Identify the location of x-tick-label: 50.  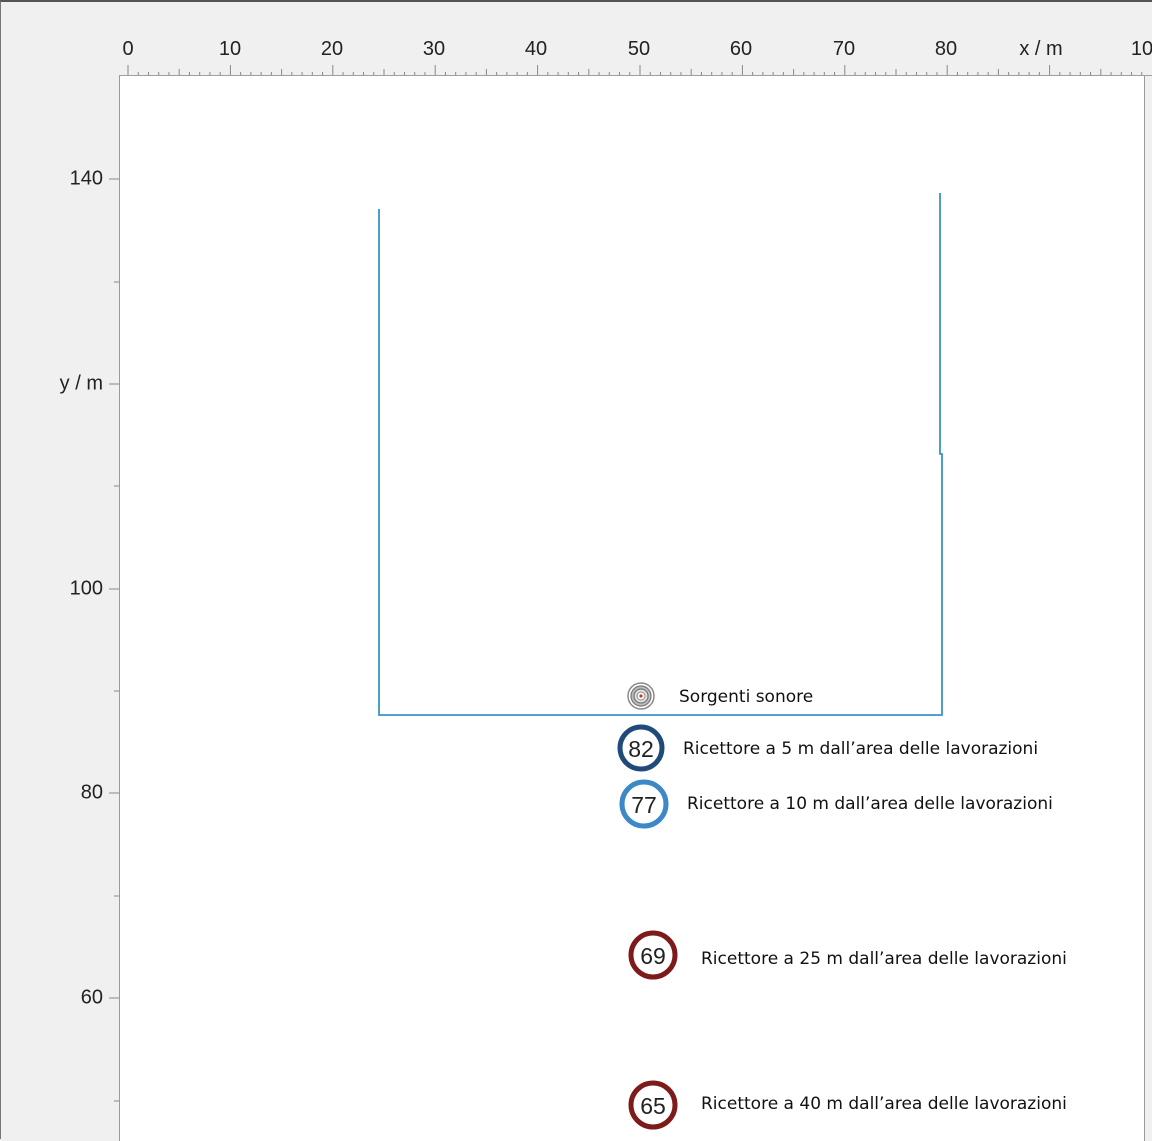
(639, 49).